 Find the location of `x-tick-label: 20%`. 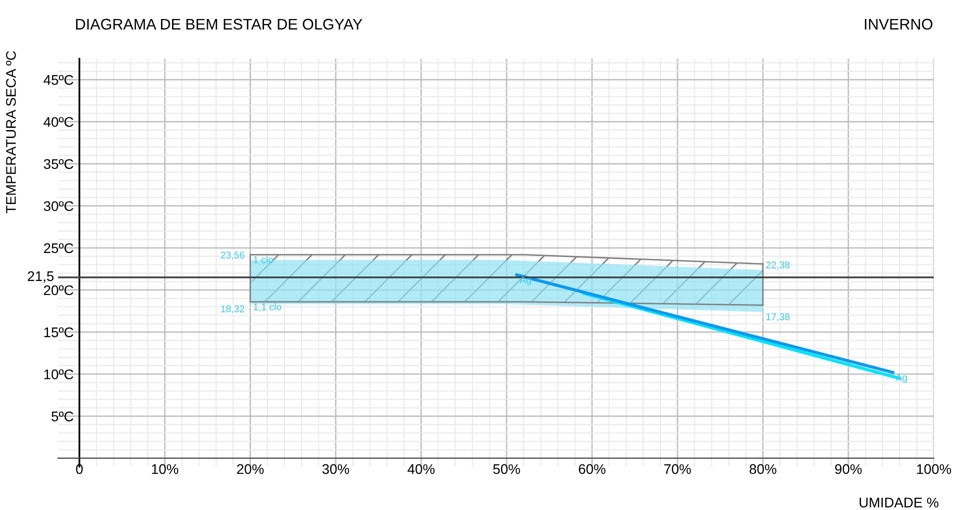

x-tick-label: 20% is located at coordinates (250, 469).